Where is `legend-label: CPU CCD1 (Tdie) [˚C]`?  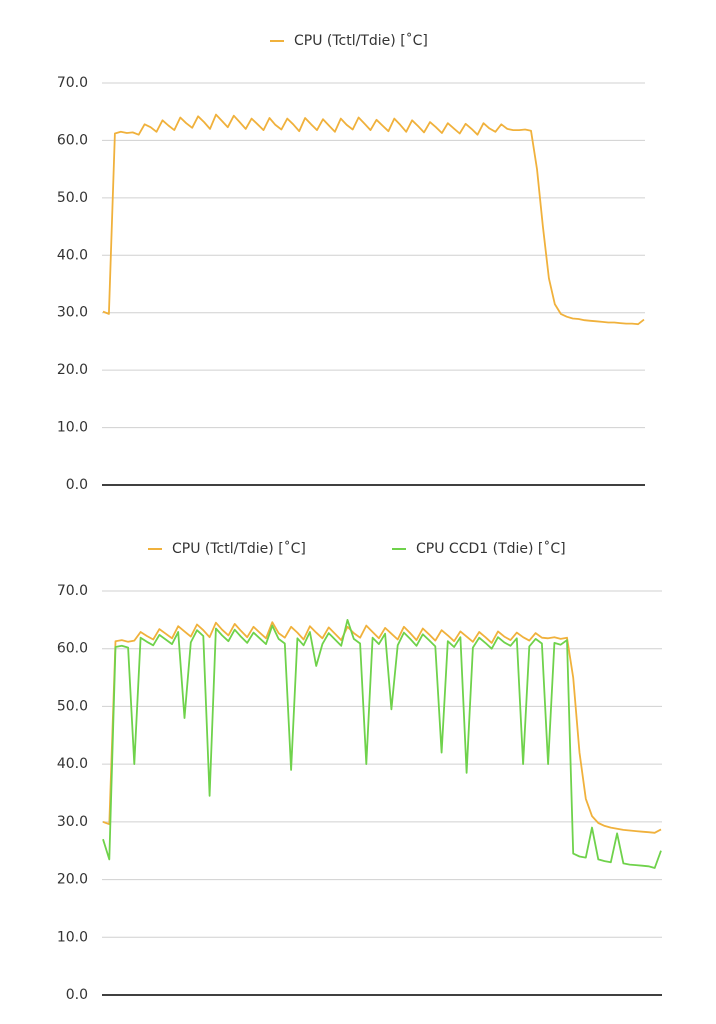 legend-label: CPU CCD1 (Tdie) [˚C] is located at coordinates (491, 548).